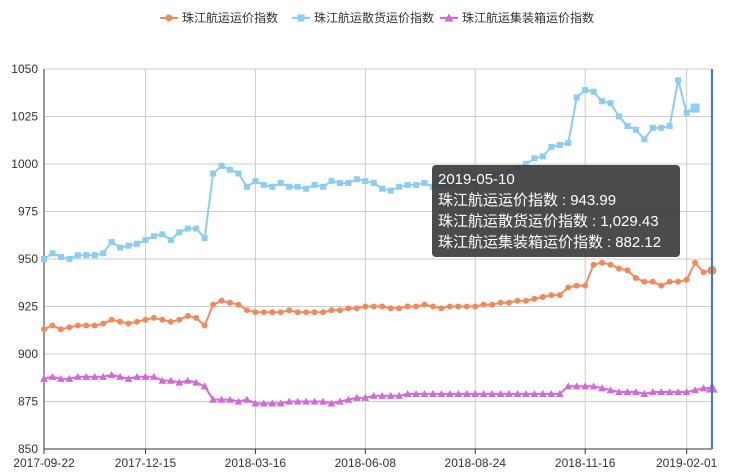  Describe the element at coordinates (219, 17) in the screenshot. I see `legend-item: 珠江航运运价指数` at that location.